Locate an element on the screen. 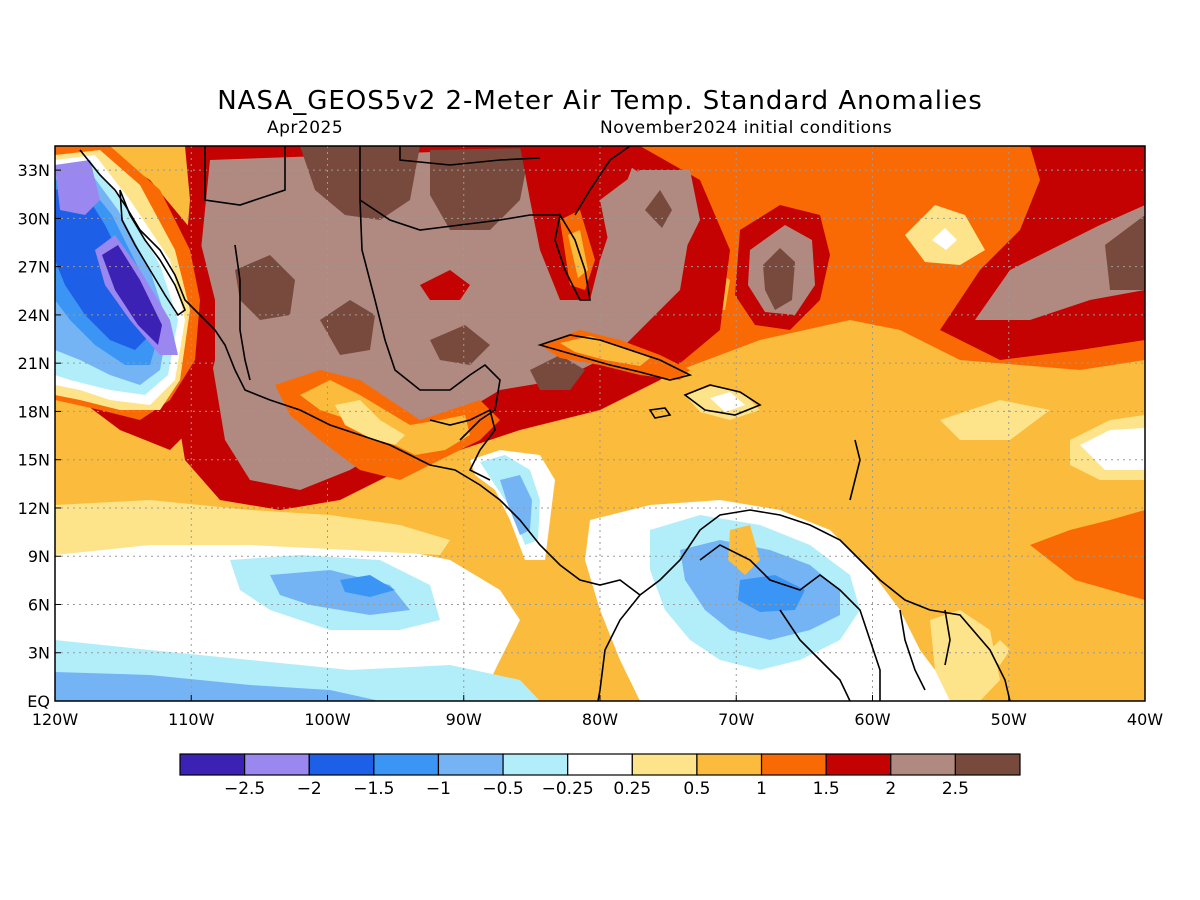  colorbar-label: −0.25 is located at coordinates (568, 789).